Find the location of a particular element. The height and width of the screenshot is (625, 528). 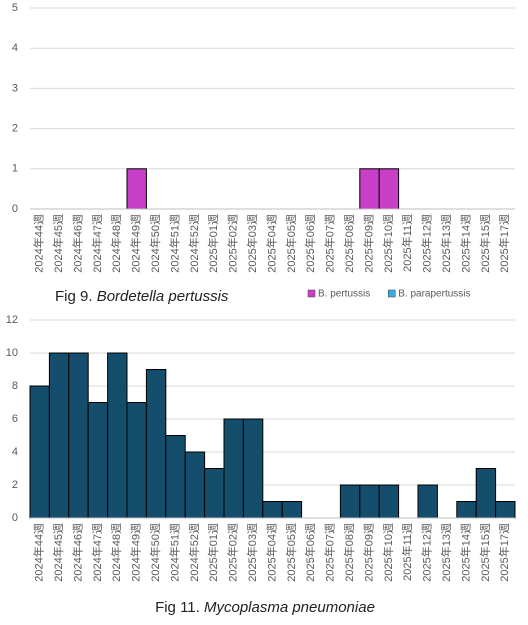

y-tick-label: 8 is located at coordinates (15, 386).